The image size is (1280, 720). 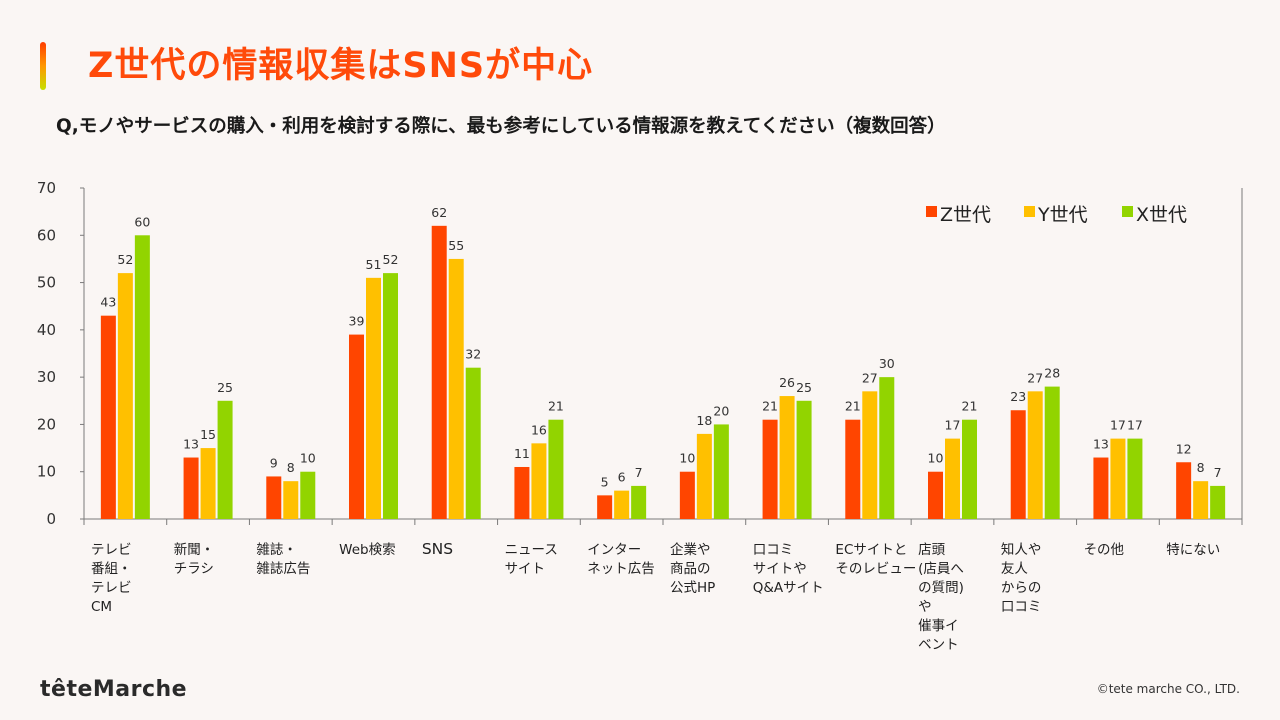 What do you see at coordinates (531, 559) in the screenshot?
I see `x-tick-label: ニュースサイト` at bounding box center [531, 559].